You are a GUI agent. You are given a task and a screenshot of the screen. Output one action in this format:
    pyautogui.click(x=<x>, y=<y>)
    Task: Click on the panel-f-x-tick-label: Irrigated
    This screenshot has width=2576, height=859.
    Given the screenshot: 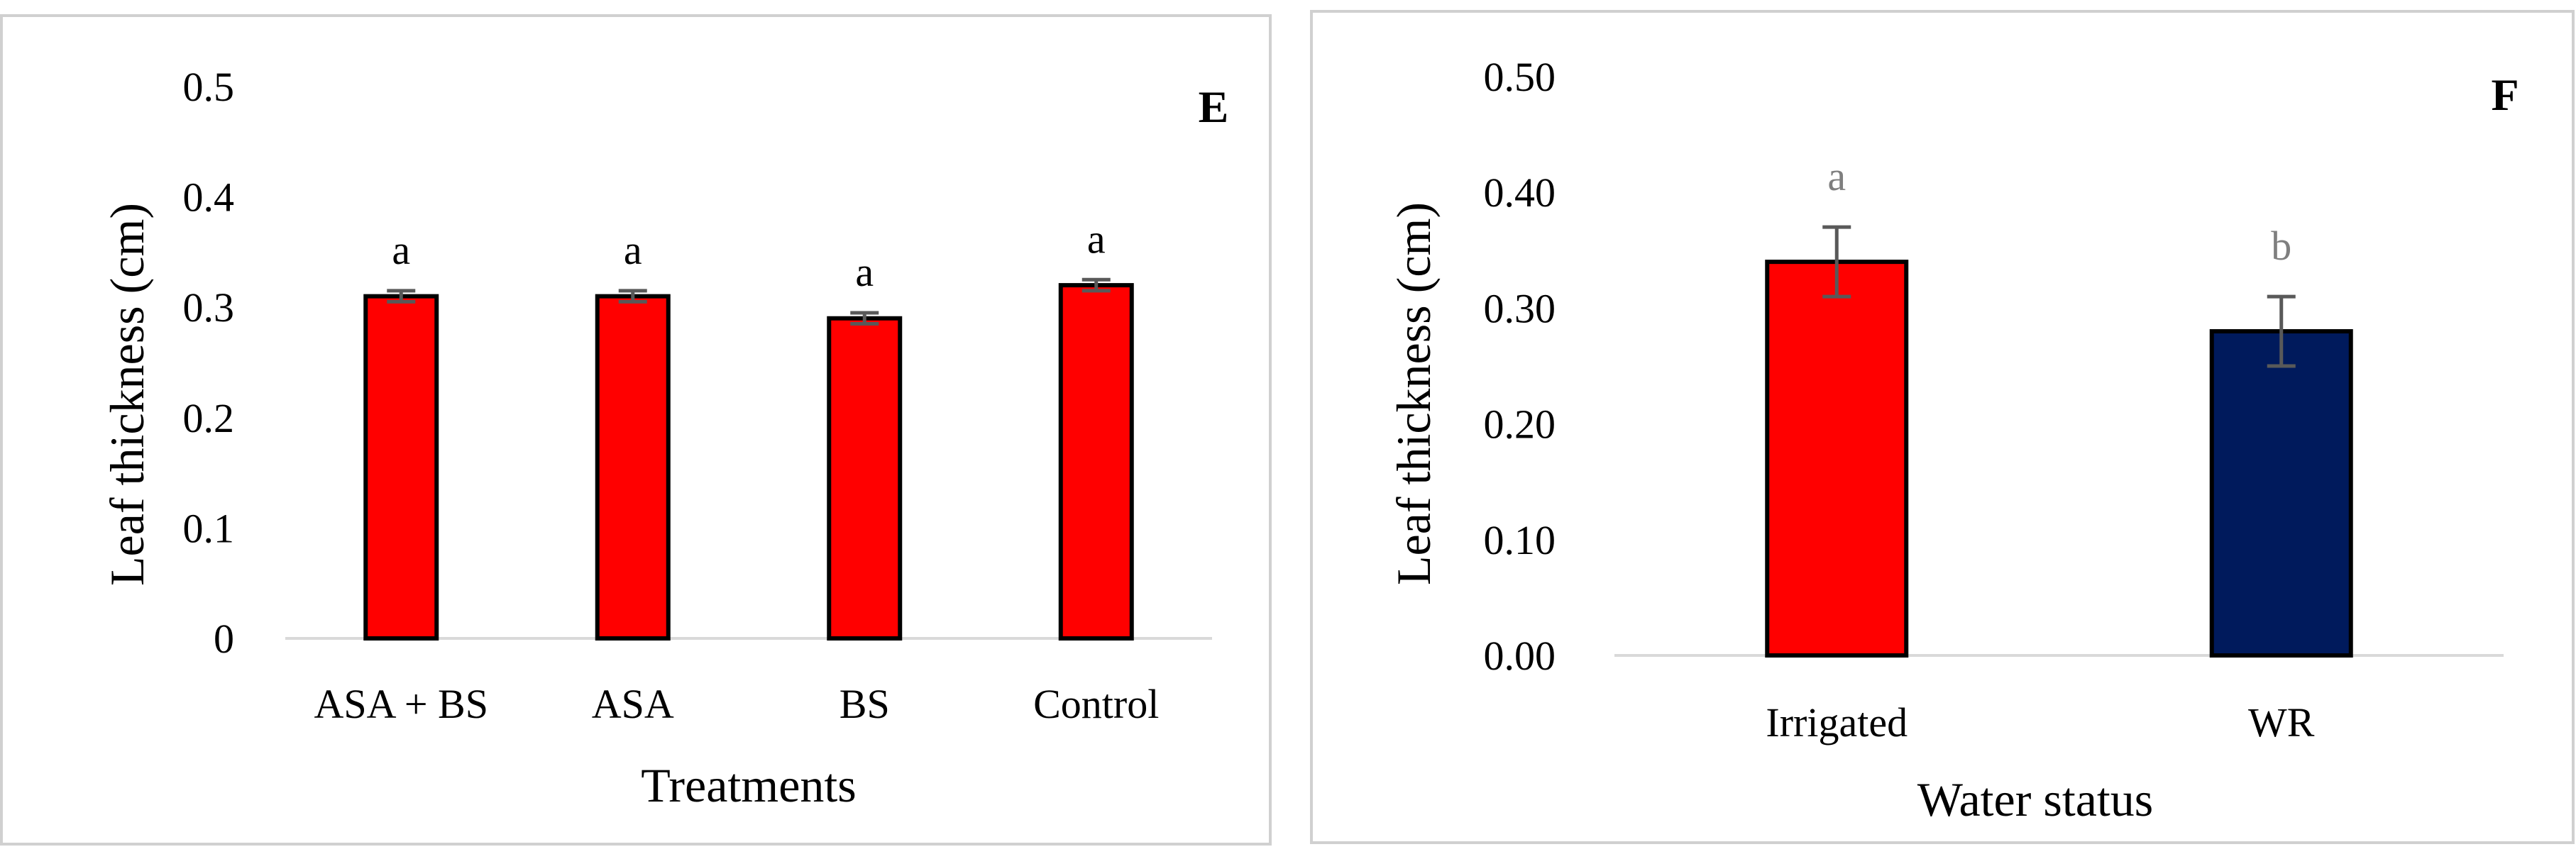 What is the action you would take?
    pyautogui.click(x=1837, y=722)
    